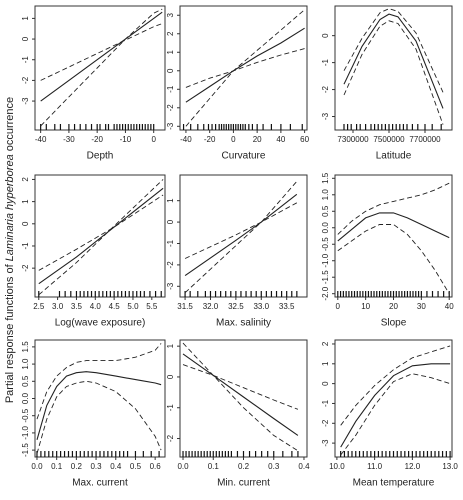 This screenshot has width=463, height=500. Describe the element at coordinates (96, 306) in the screenshot. I see `x-tick-label: 4.0` at that location.